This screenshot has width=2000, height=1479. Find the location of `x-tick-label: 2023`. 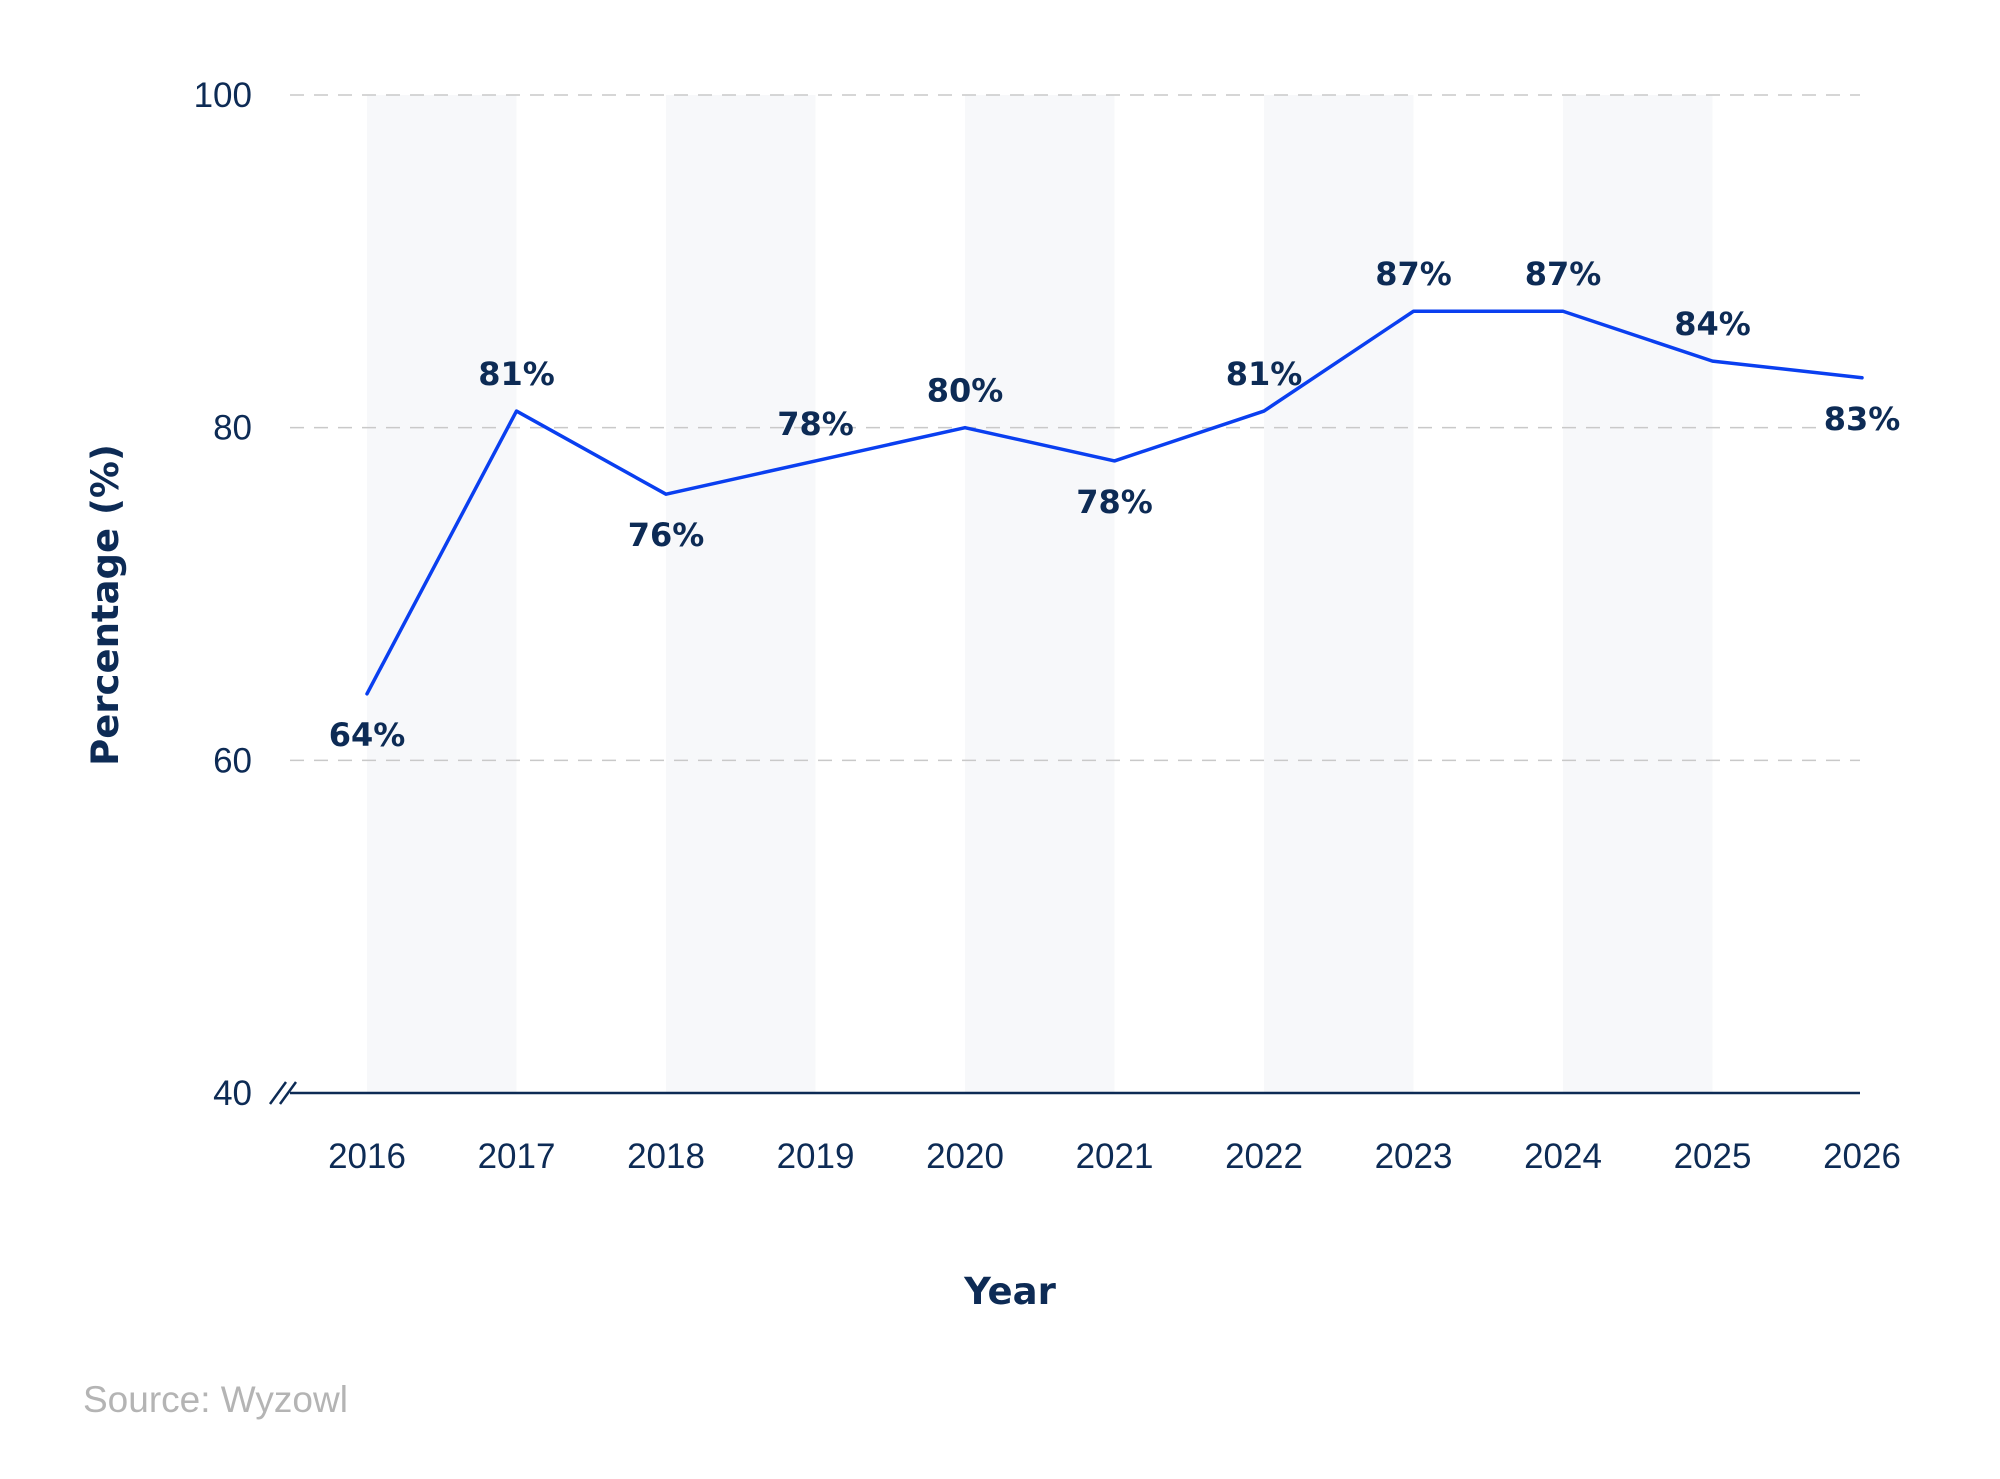

x-tick-label: 2023 is located at coordinates (1414, 1156).